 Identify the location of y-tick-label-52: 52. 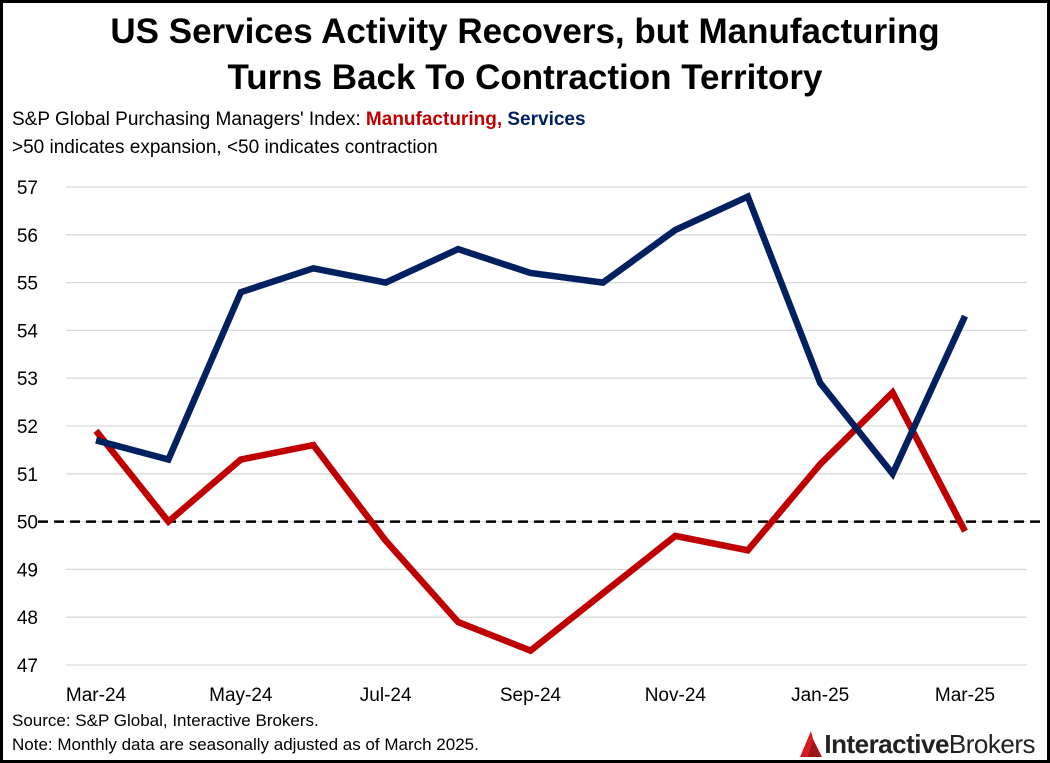
(27, 427).